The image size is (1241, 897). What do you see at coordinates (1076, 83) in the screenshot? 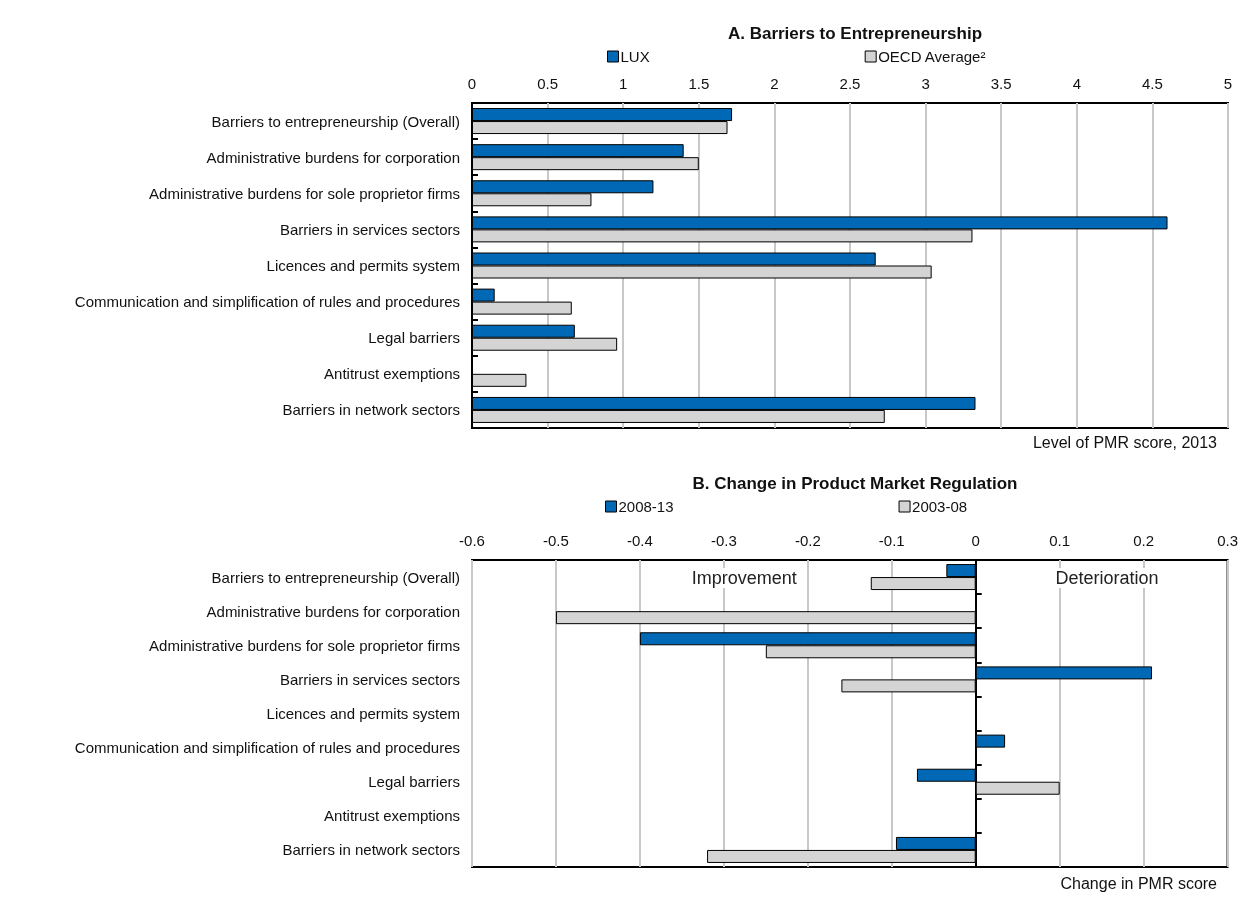
I see `x-tick-label: 4` at bounding box center [1076, 83].